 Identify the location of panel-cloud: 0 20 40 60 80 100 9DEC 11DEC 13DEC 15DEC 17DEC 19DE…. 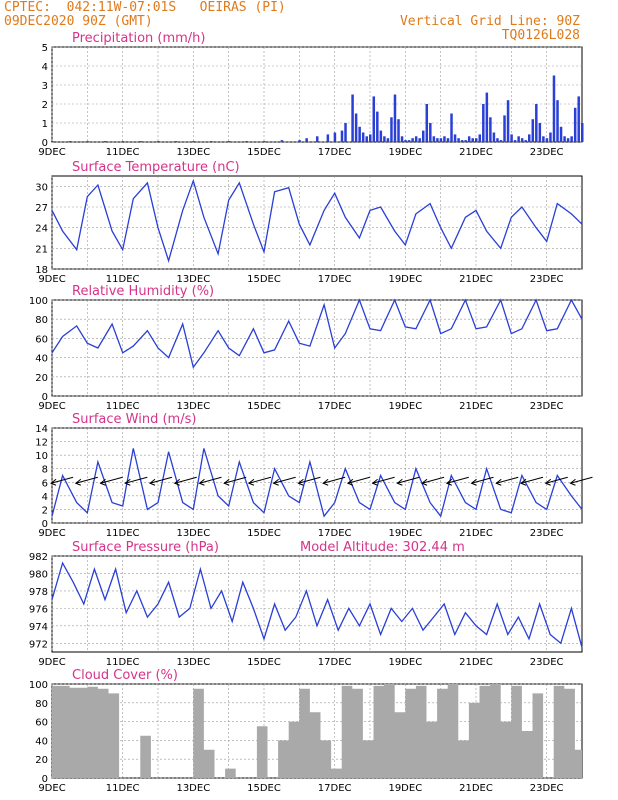
(306, 731).